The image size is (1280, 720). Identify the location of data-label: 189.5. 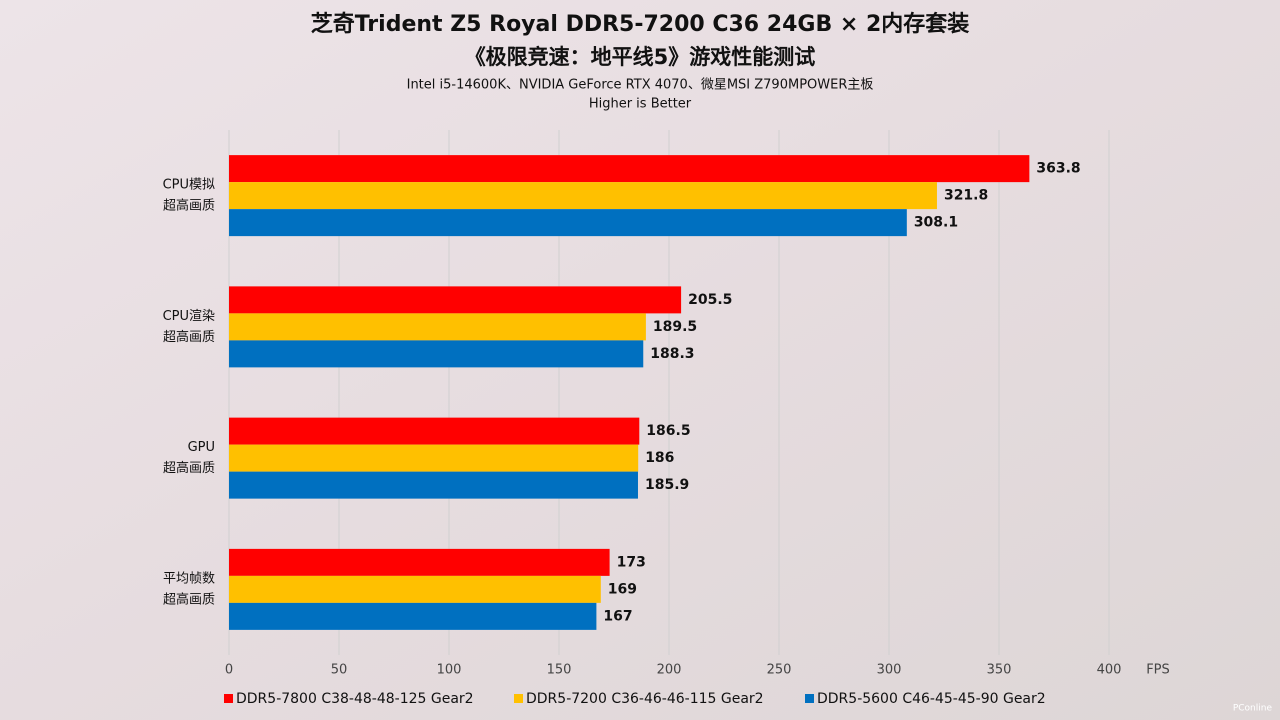
(675, 327).